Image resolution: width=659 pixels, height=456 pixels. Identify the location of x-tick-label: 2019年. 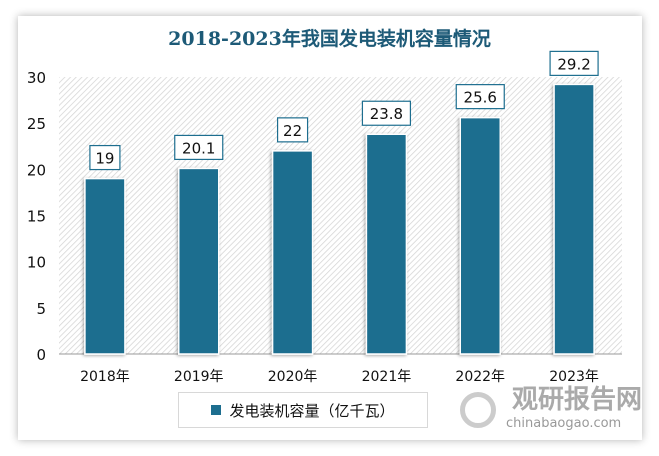
(199, 377).